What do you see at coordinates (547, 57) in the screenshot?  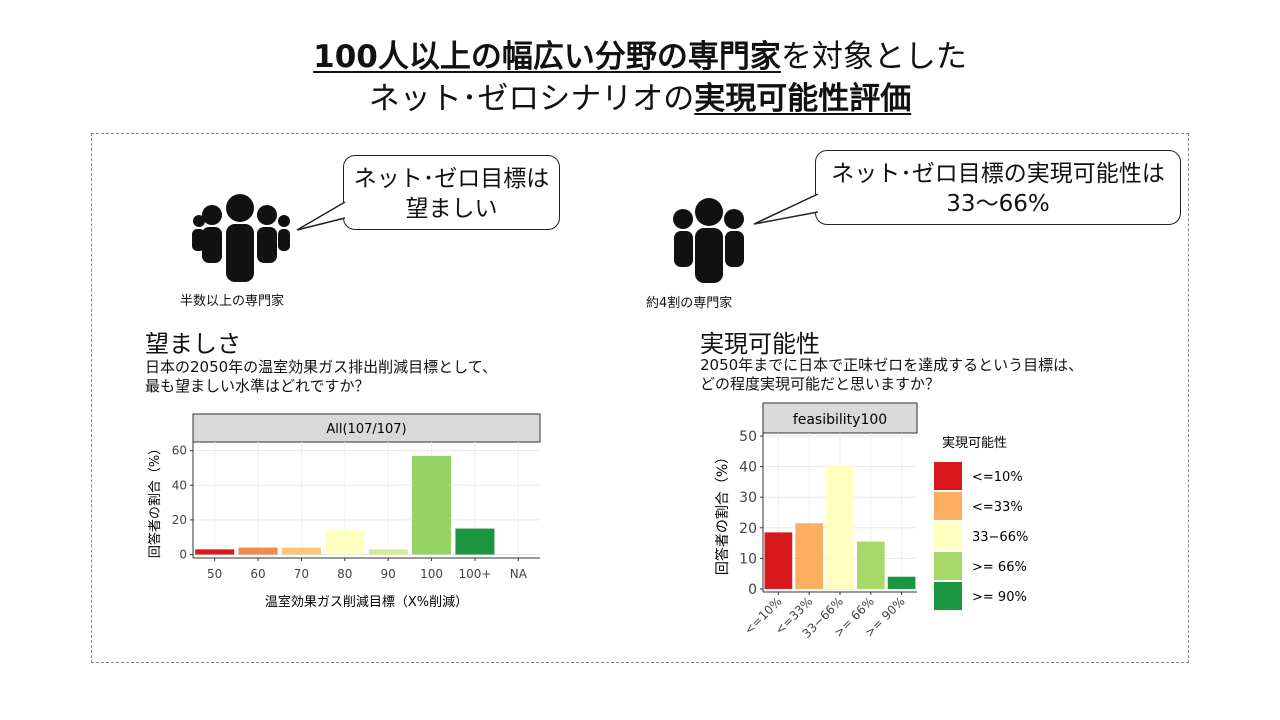 I see `title-underlined-part: 100人以上の幅広い分野の専門家` at bounding box center [547, 57].